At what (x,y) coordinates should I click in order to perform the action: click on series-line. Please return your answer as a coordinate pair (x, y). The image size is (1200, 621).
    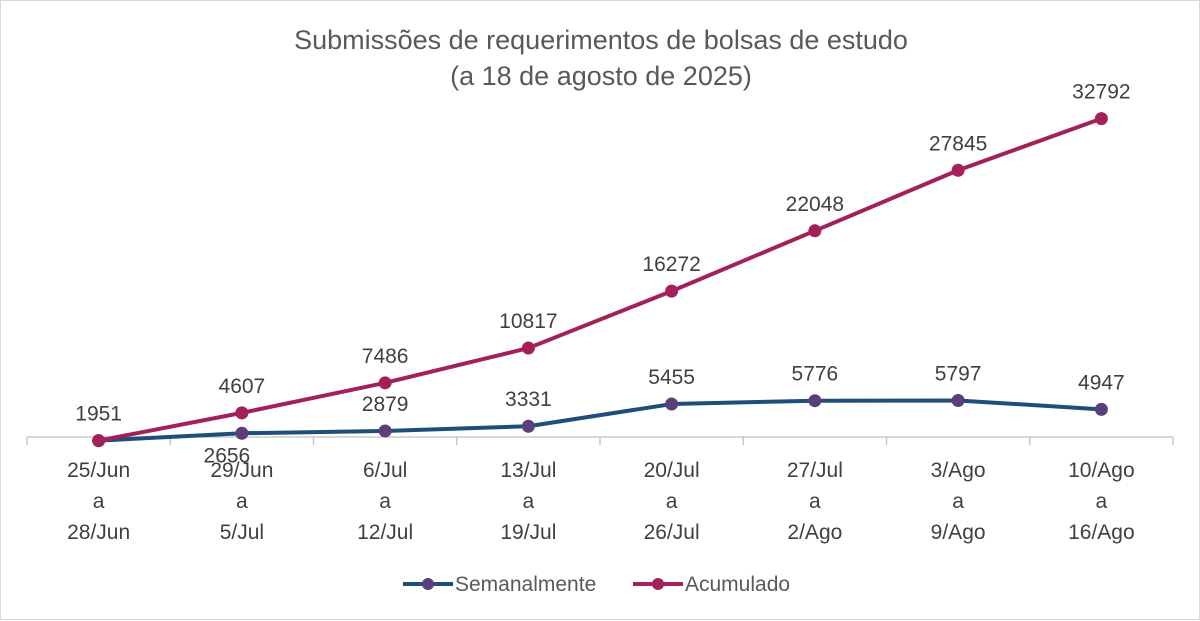
    Looking at the image, I should click on (600, 420).